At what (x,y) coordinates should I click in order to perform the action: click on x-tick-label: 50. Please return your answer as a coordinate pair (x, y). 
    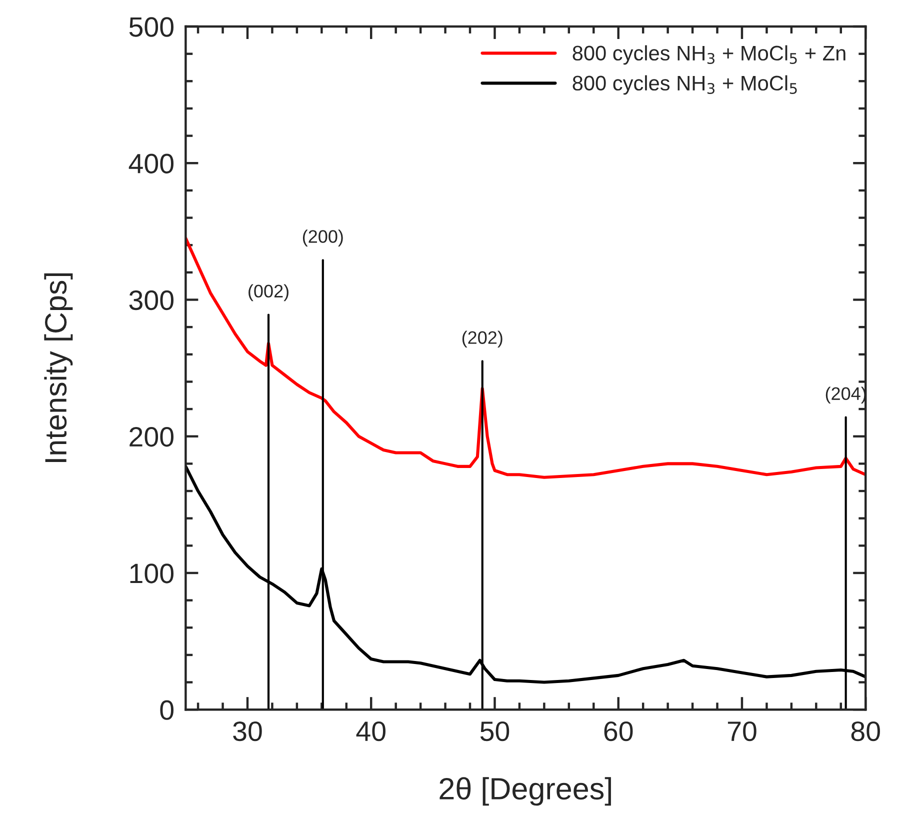
    Looking at the image, I should click on (495, 731).